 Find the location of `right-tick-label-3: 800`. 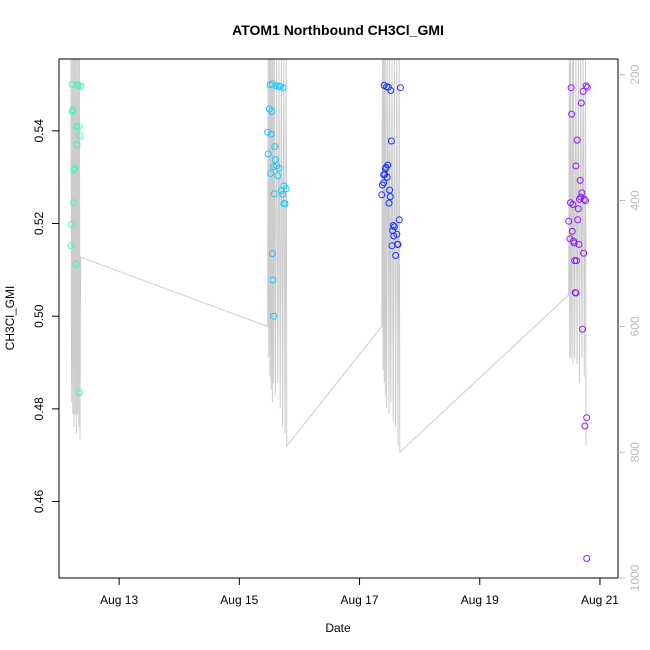

right-tick-label-3: 800 is located at coordinates (635, 452).